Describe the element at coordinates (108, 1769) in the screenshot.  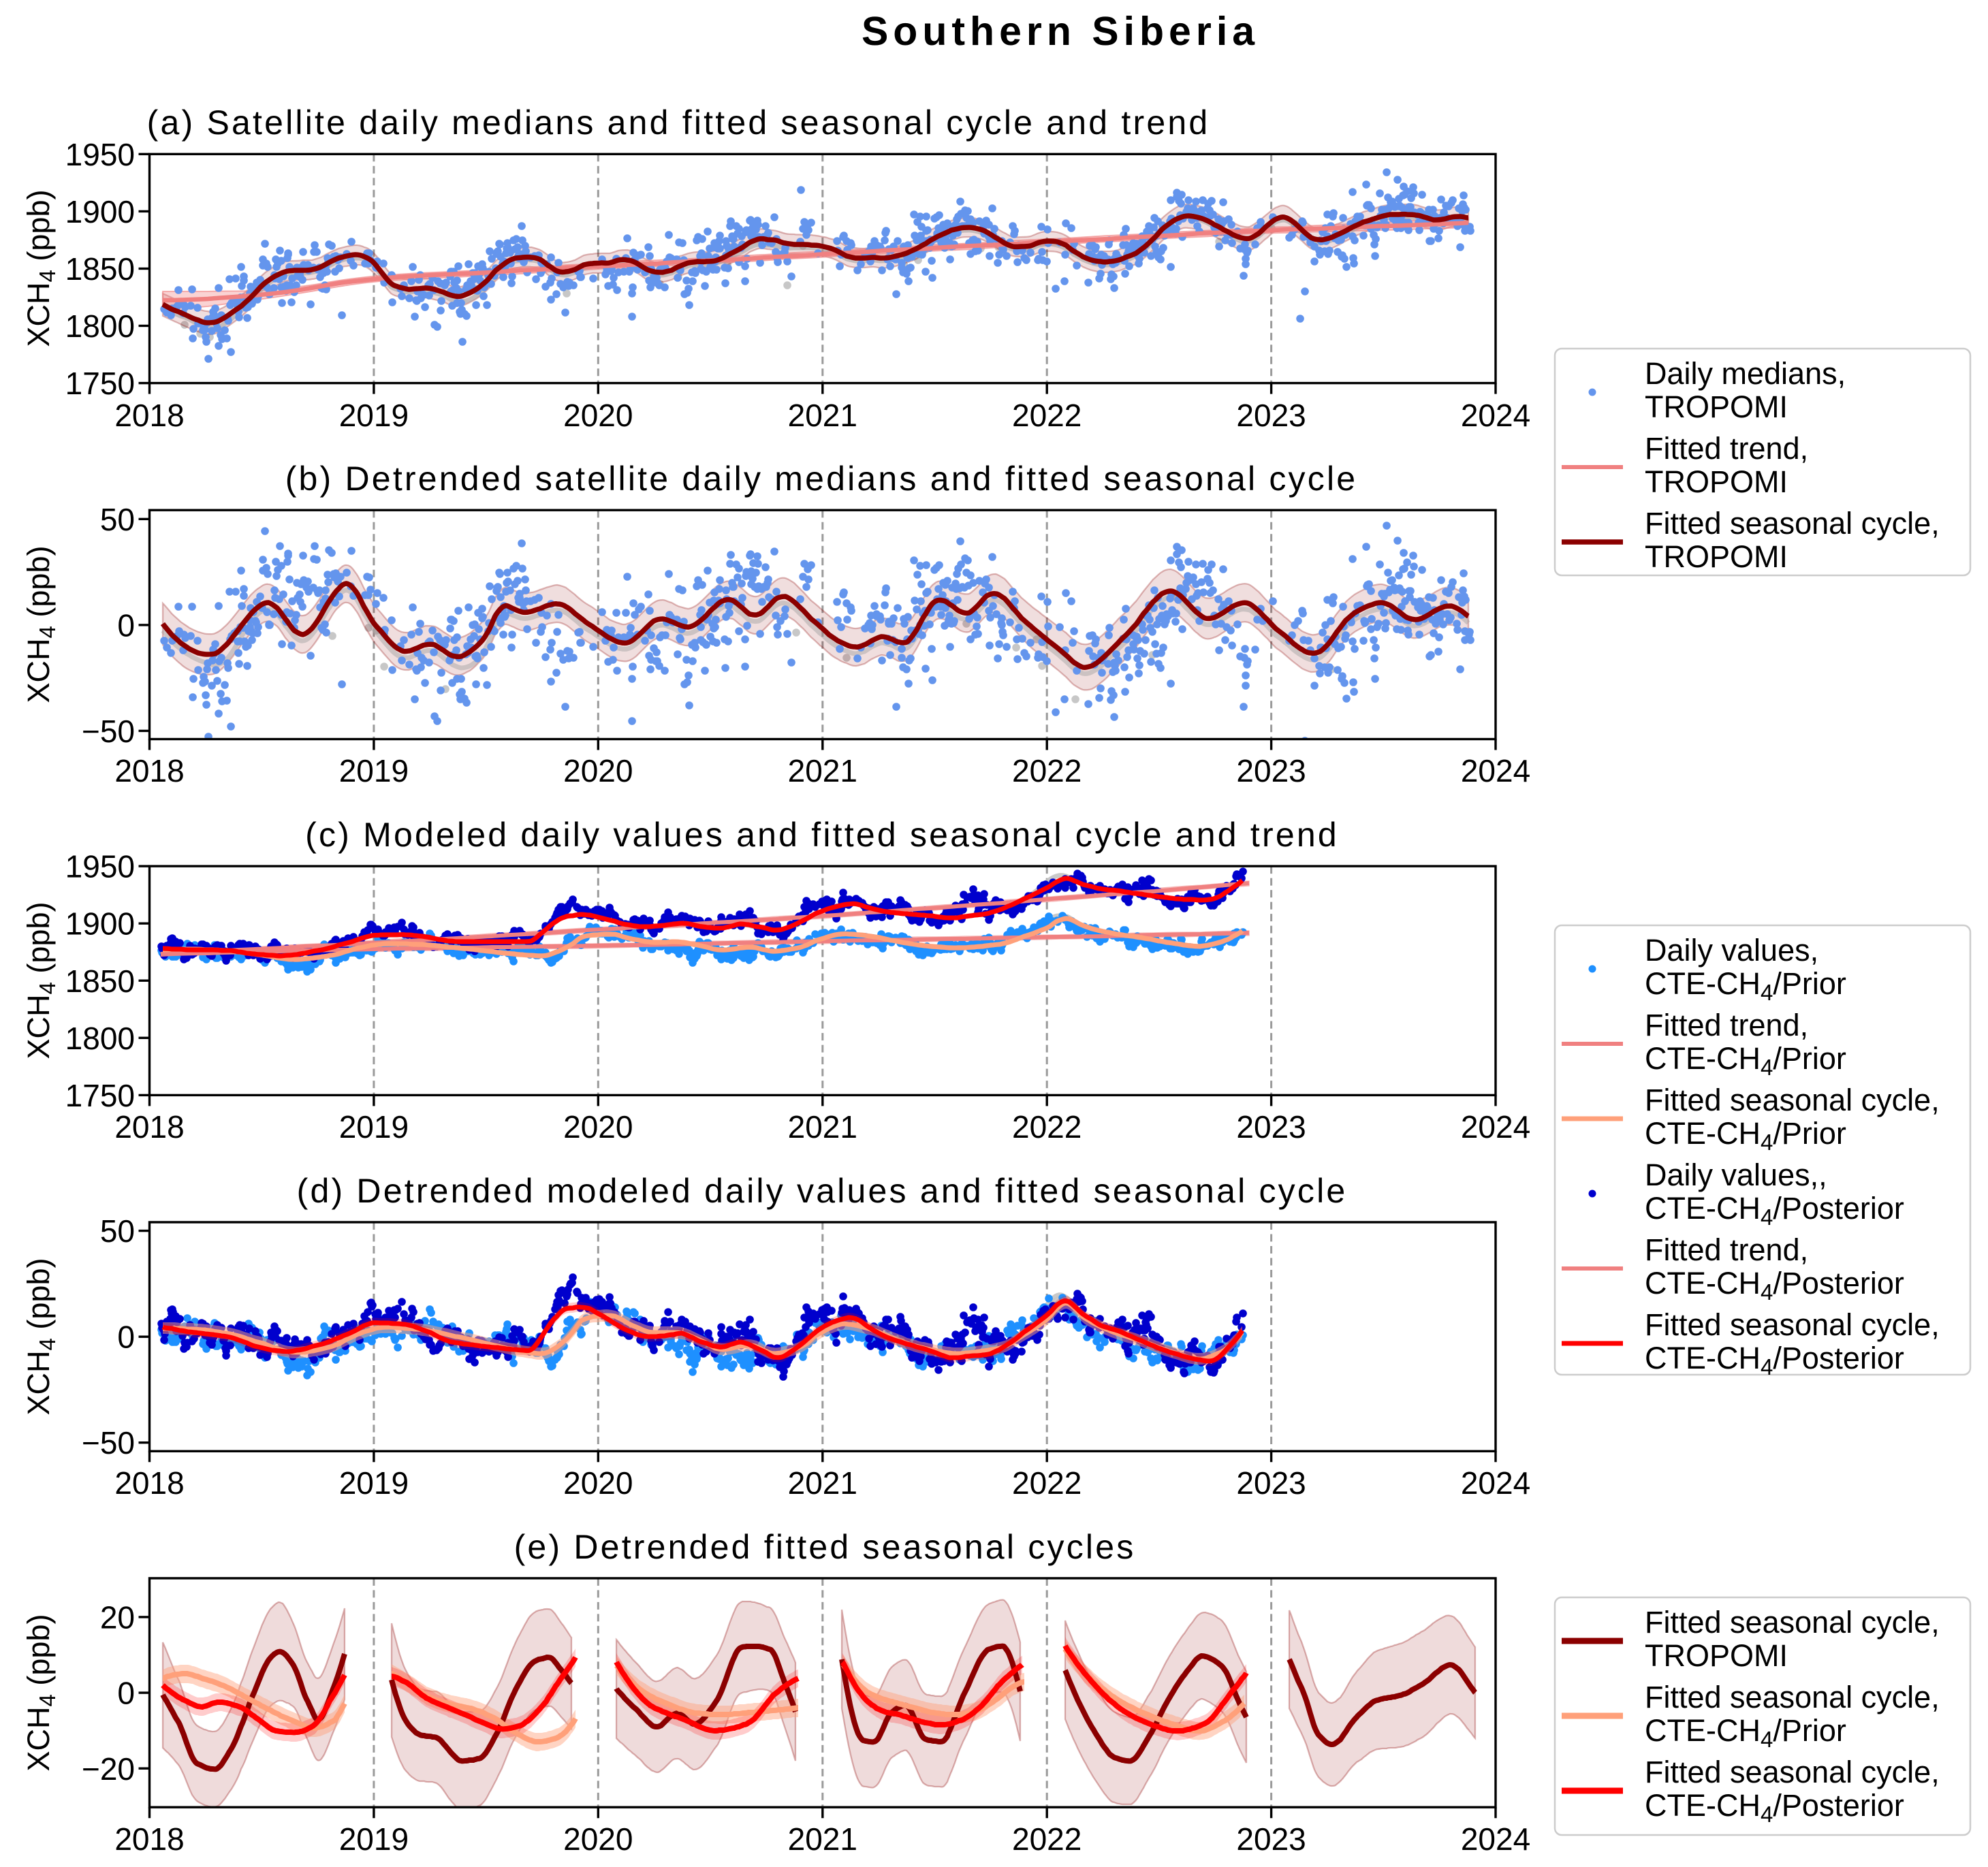
I see `svg-text: −20` at that location.